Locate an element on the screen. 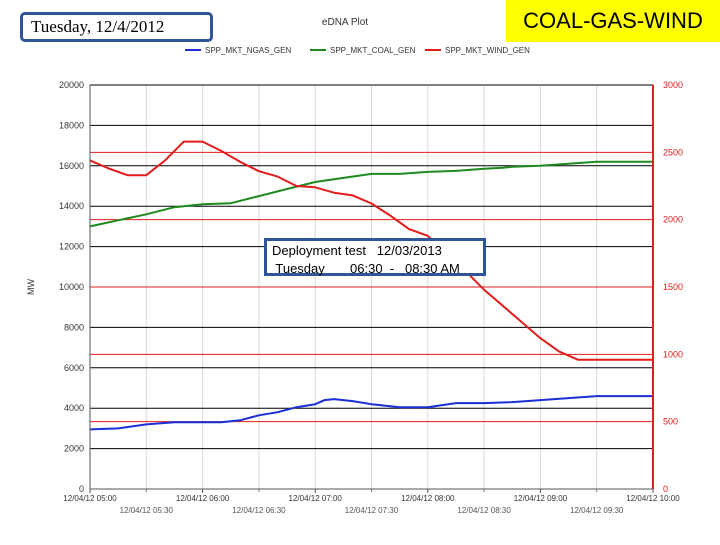 The width and height of the screenshot is (720, 545). y-axis-label: MW is located at coordinates (31, 287).